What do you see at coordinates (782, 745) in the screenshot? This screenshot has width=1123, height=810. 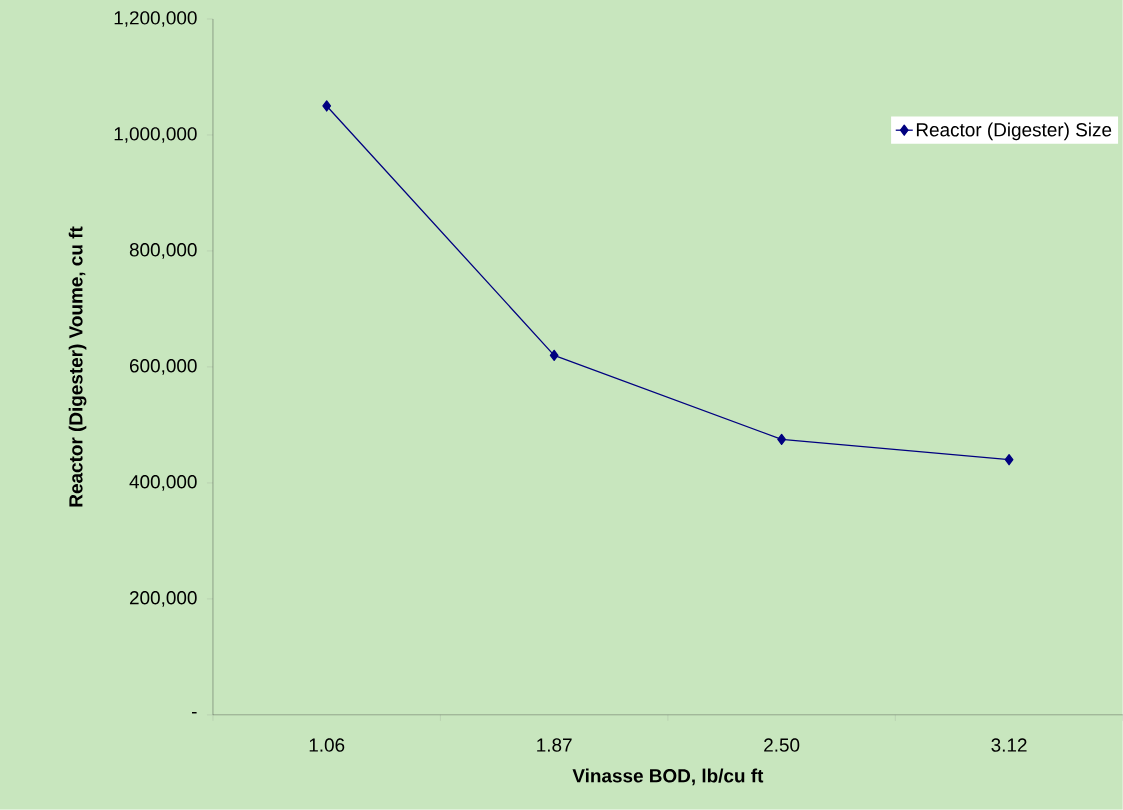 I see `x-tick-label: 2.50` at bounding box center [782, 745].